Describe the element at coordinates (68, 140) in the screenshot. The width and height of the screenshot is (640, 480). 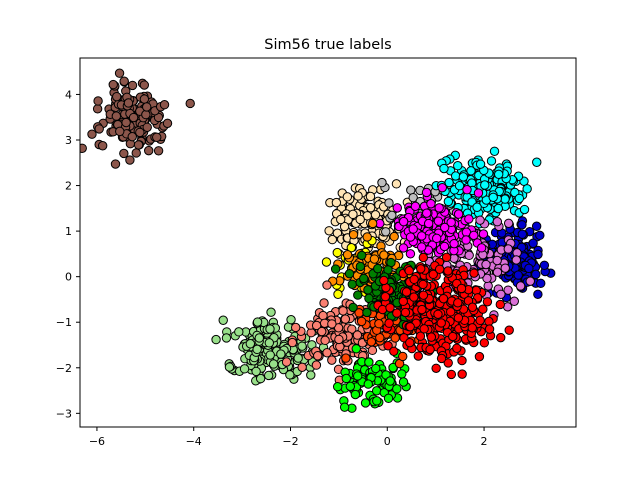
I see `y-tick-label: 3` at that location.